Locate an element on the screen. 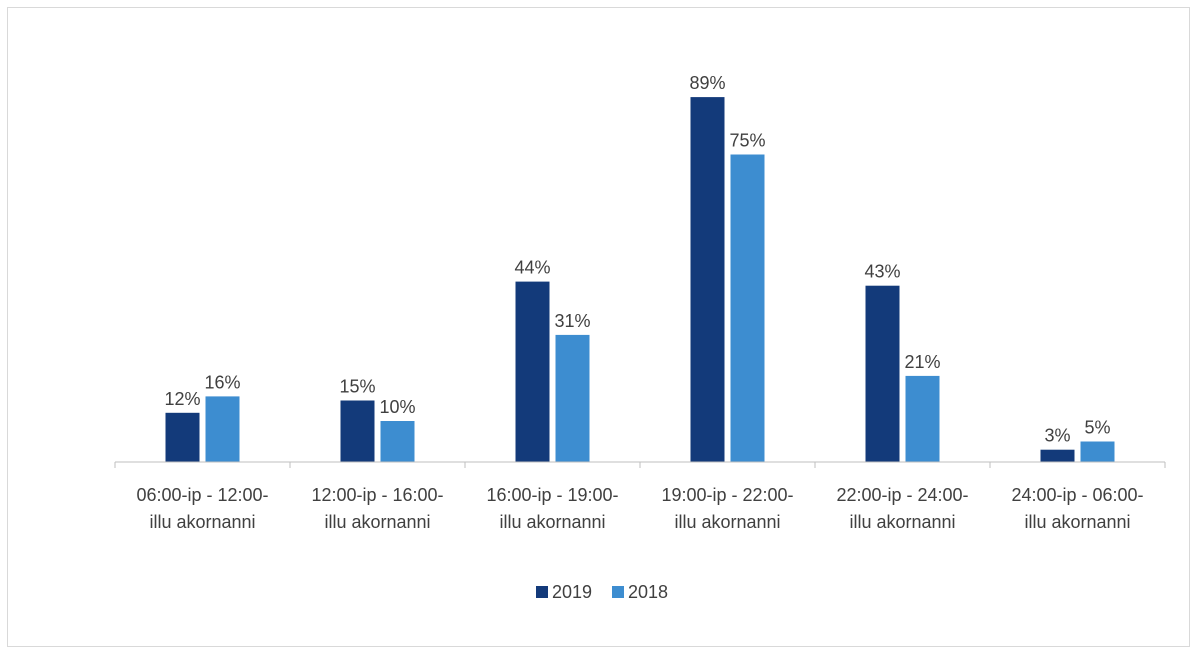 Image resolution: width=1198 pixels, height=647 pixels. category-label: 22:00-ip - 24:00- is located at coordinates (902, 495).